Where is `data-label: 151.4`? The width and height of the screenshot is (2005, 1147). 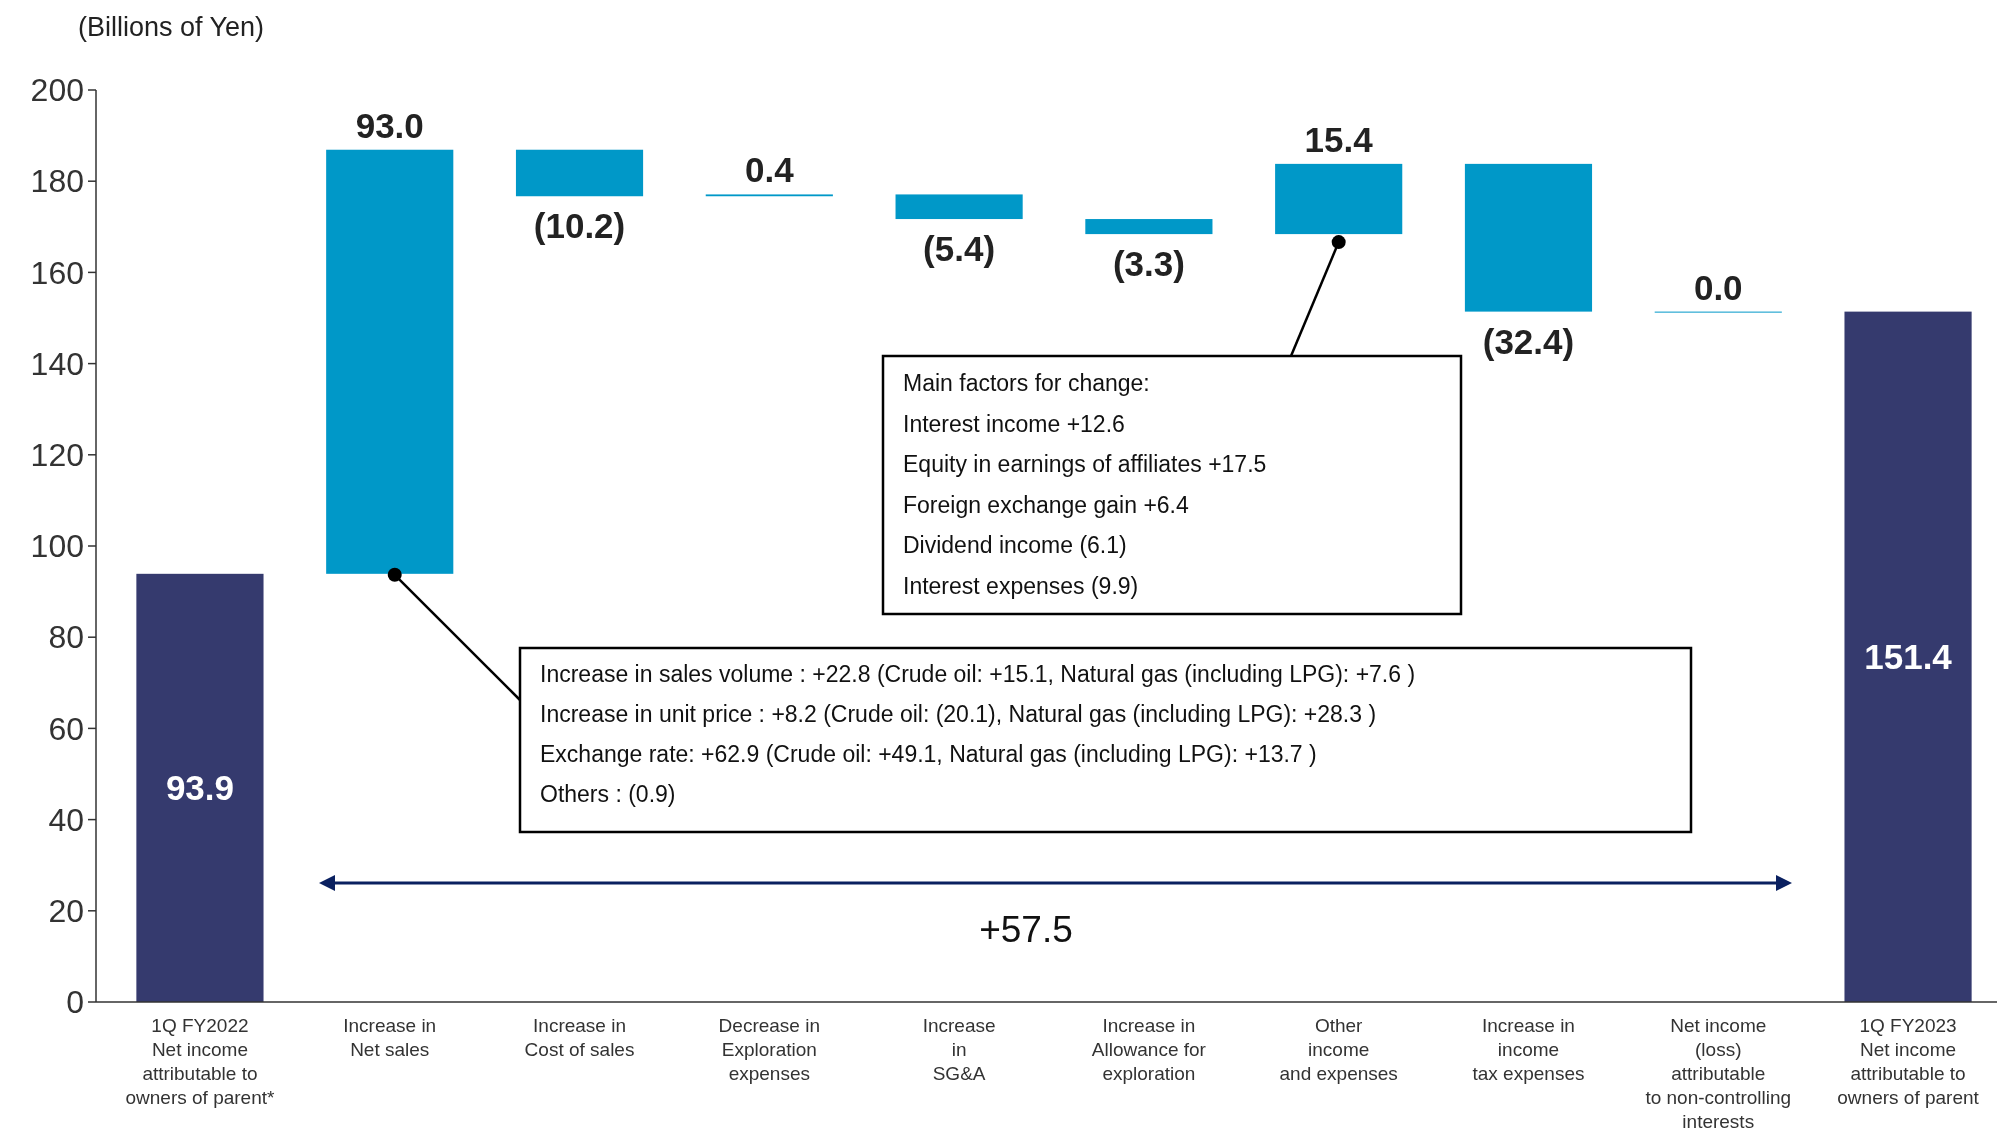
data-label: 151.4 is located at coordinates (1908, 656).